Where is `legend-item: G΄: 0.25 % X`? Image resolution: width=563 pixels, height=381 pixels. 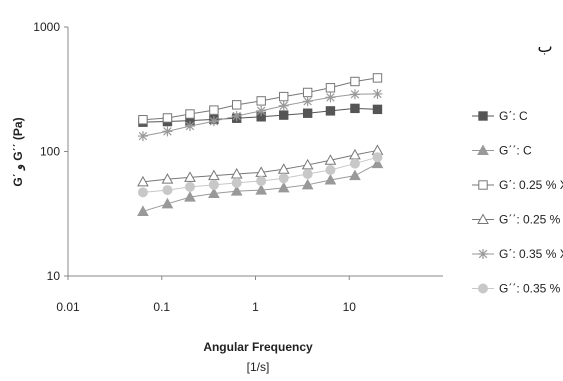
legend-item: G΄: 0.25 % X is located at coordinates (517, 185).